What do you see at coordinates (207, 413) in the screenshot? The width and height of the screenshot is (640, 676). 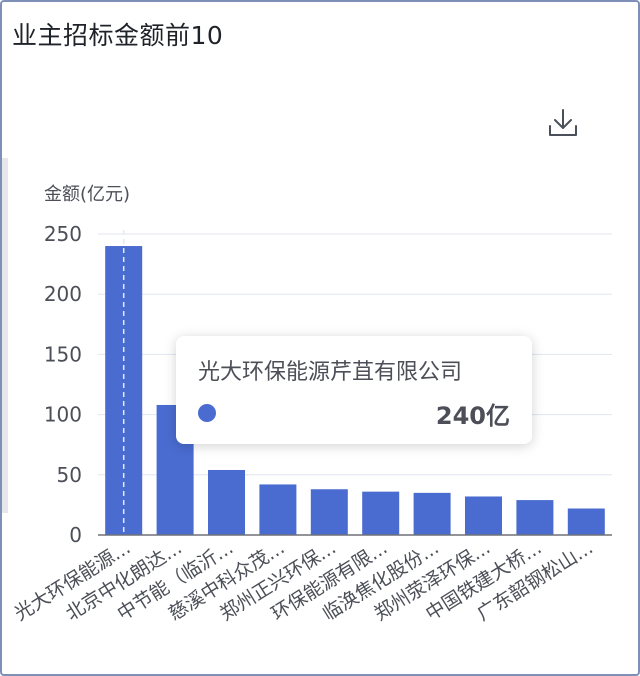 I see `tooltip-marker` at bounding box center [207, 413].